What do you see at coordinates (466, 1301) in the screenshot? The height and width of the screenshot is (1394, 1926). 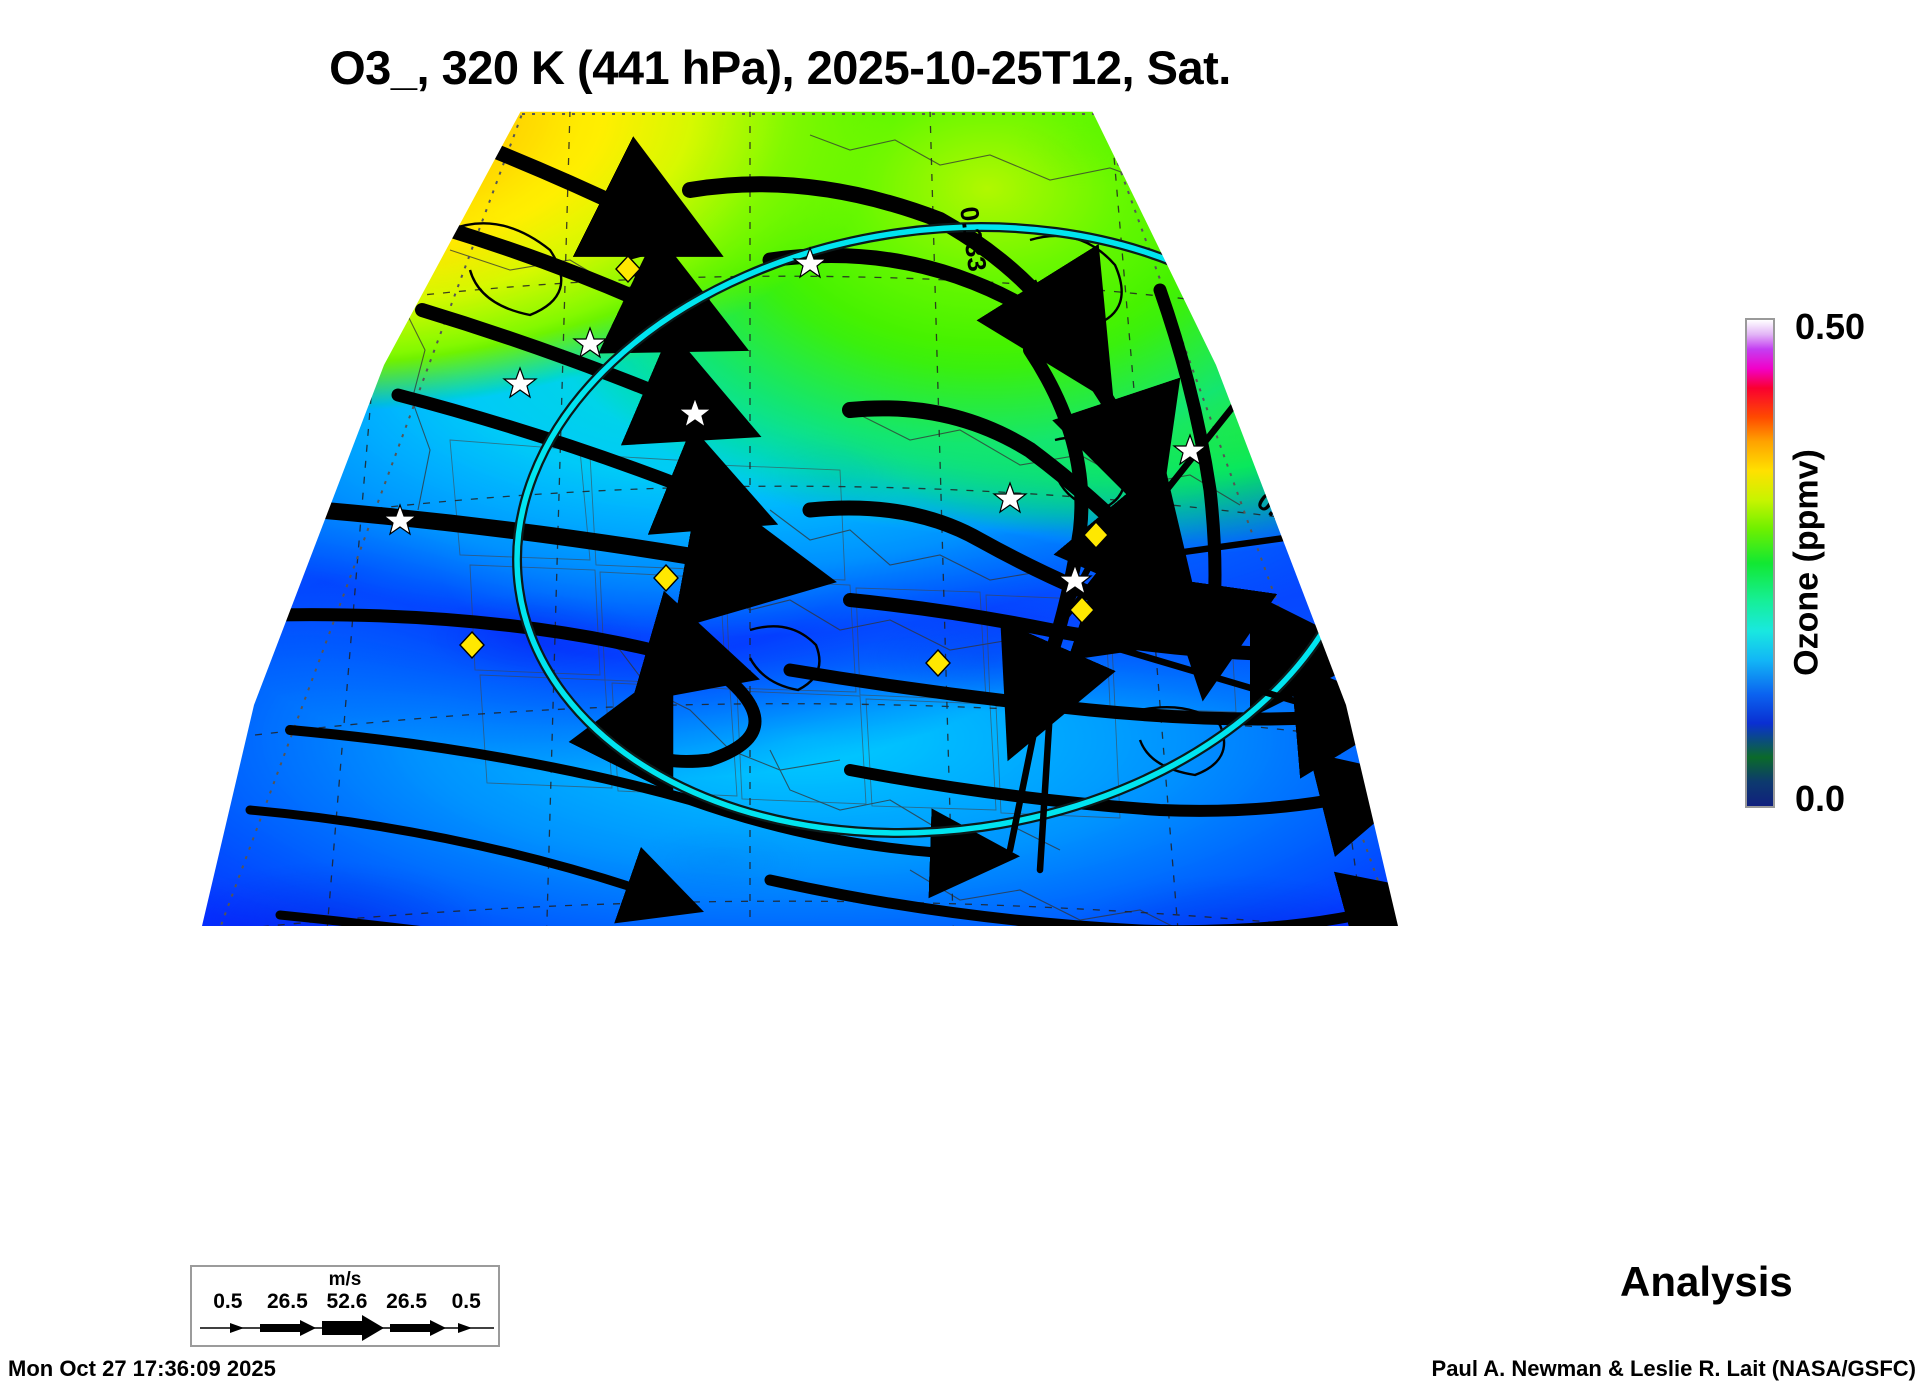 I see `wind-value-5: 0.5` at bounding box center [466, 1301].